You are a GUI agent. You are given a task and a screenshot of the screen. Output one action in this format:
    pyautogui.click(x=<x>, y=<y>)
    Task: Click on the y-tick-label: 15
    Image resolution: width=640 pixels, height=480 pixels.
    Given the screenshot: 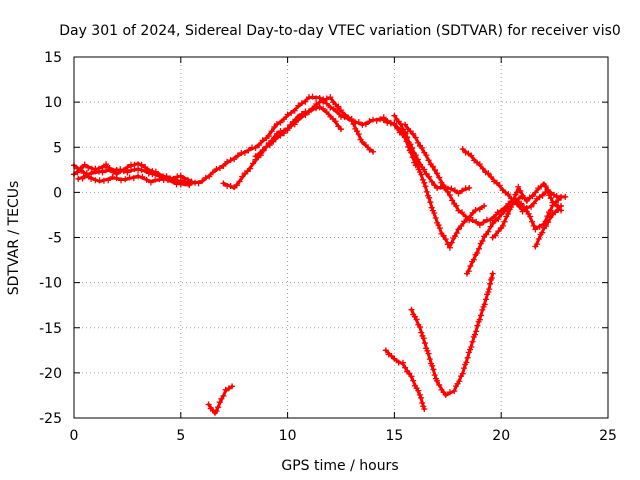 What is the action you would take?
    pyautogui.click(x=53, y=58)
    